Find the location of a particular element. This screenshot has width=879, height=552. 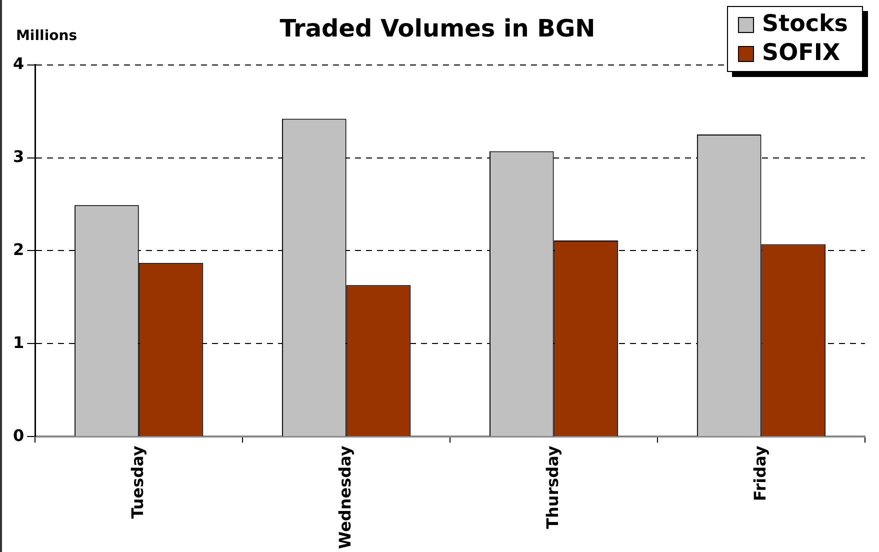

y-tick-label: 0 is located at coordinates (18, 435).